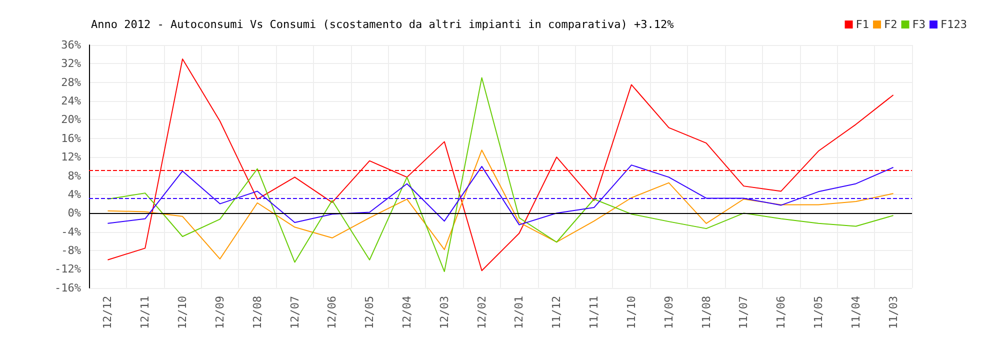 The width and height of the screenshot is (1000, 340). I want to click on y-tick-label: 20%, so click(71, 119).